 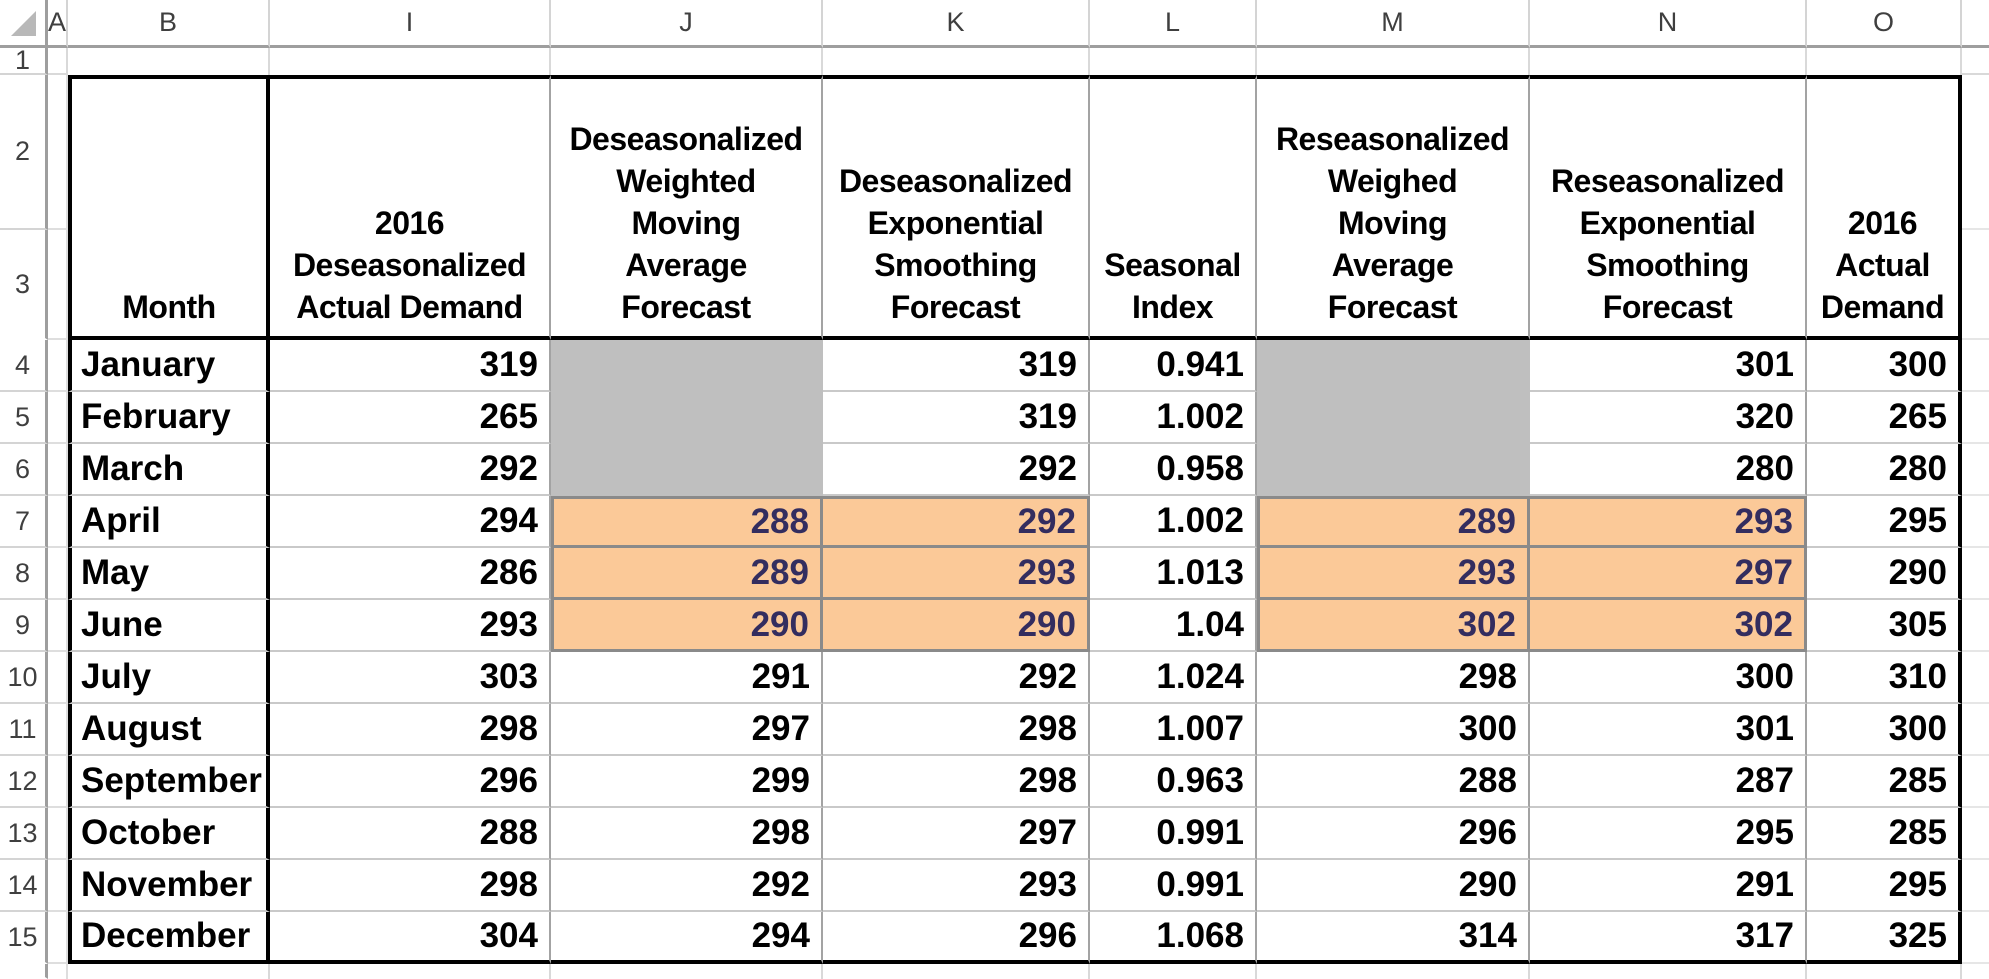 I want to click on header-cell-deseasonalized-actual: 2016 Deseasonalized Actual Demand, so click(x=410, y=207).